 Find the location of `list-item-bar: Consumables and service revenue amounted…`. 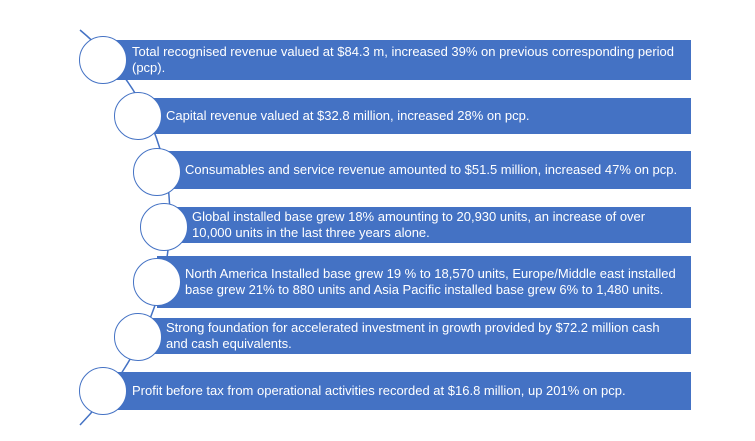

list-item-bar: Consumables and service revenue amounted… is located at coordinates (424, 170).